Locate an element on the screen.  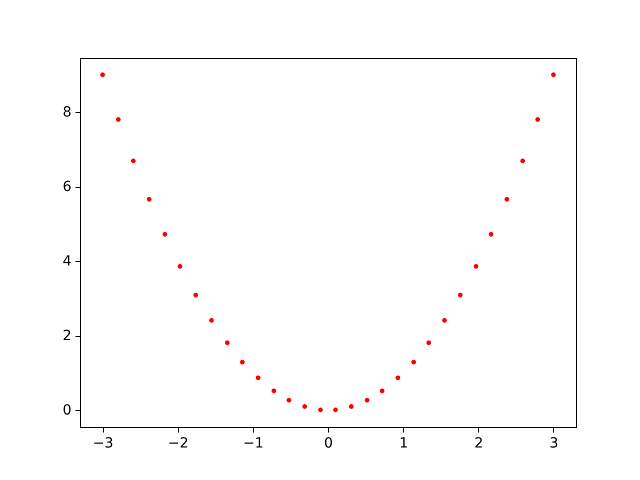
y-tick-label: 6 is located at coordinates (67, 187).